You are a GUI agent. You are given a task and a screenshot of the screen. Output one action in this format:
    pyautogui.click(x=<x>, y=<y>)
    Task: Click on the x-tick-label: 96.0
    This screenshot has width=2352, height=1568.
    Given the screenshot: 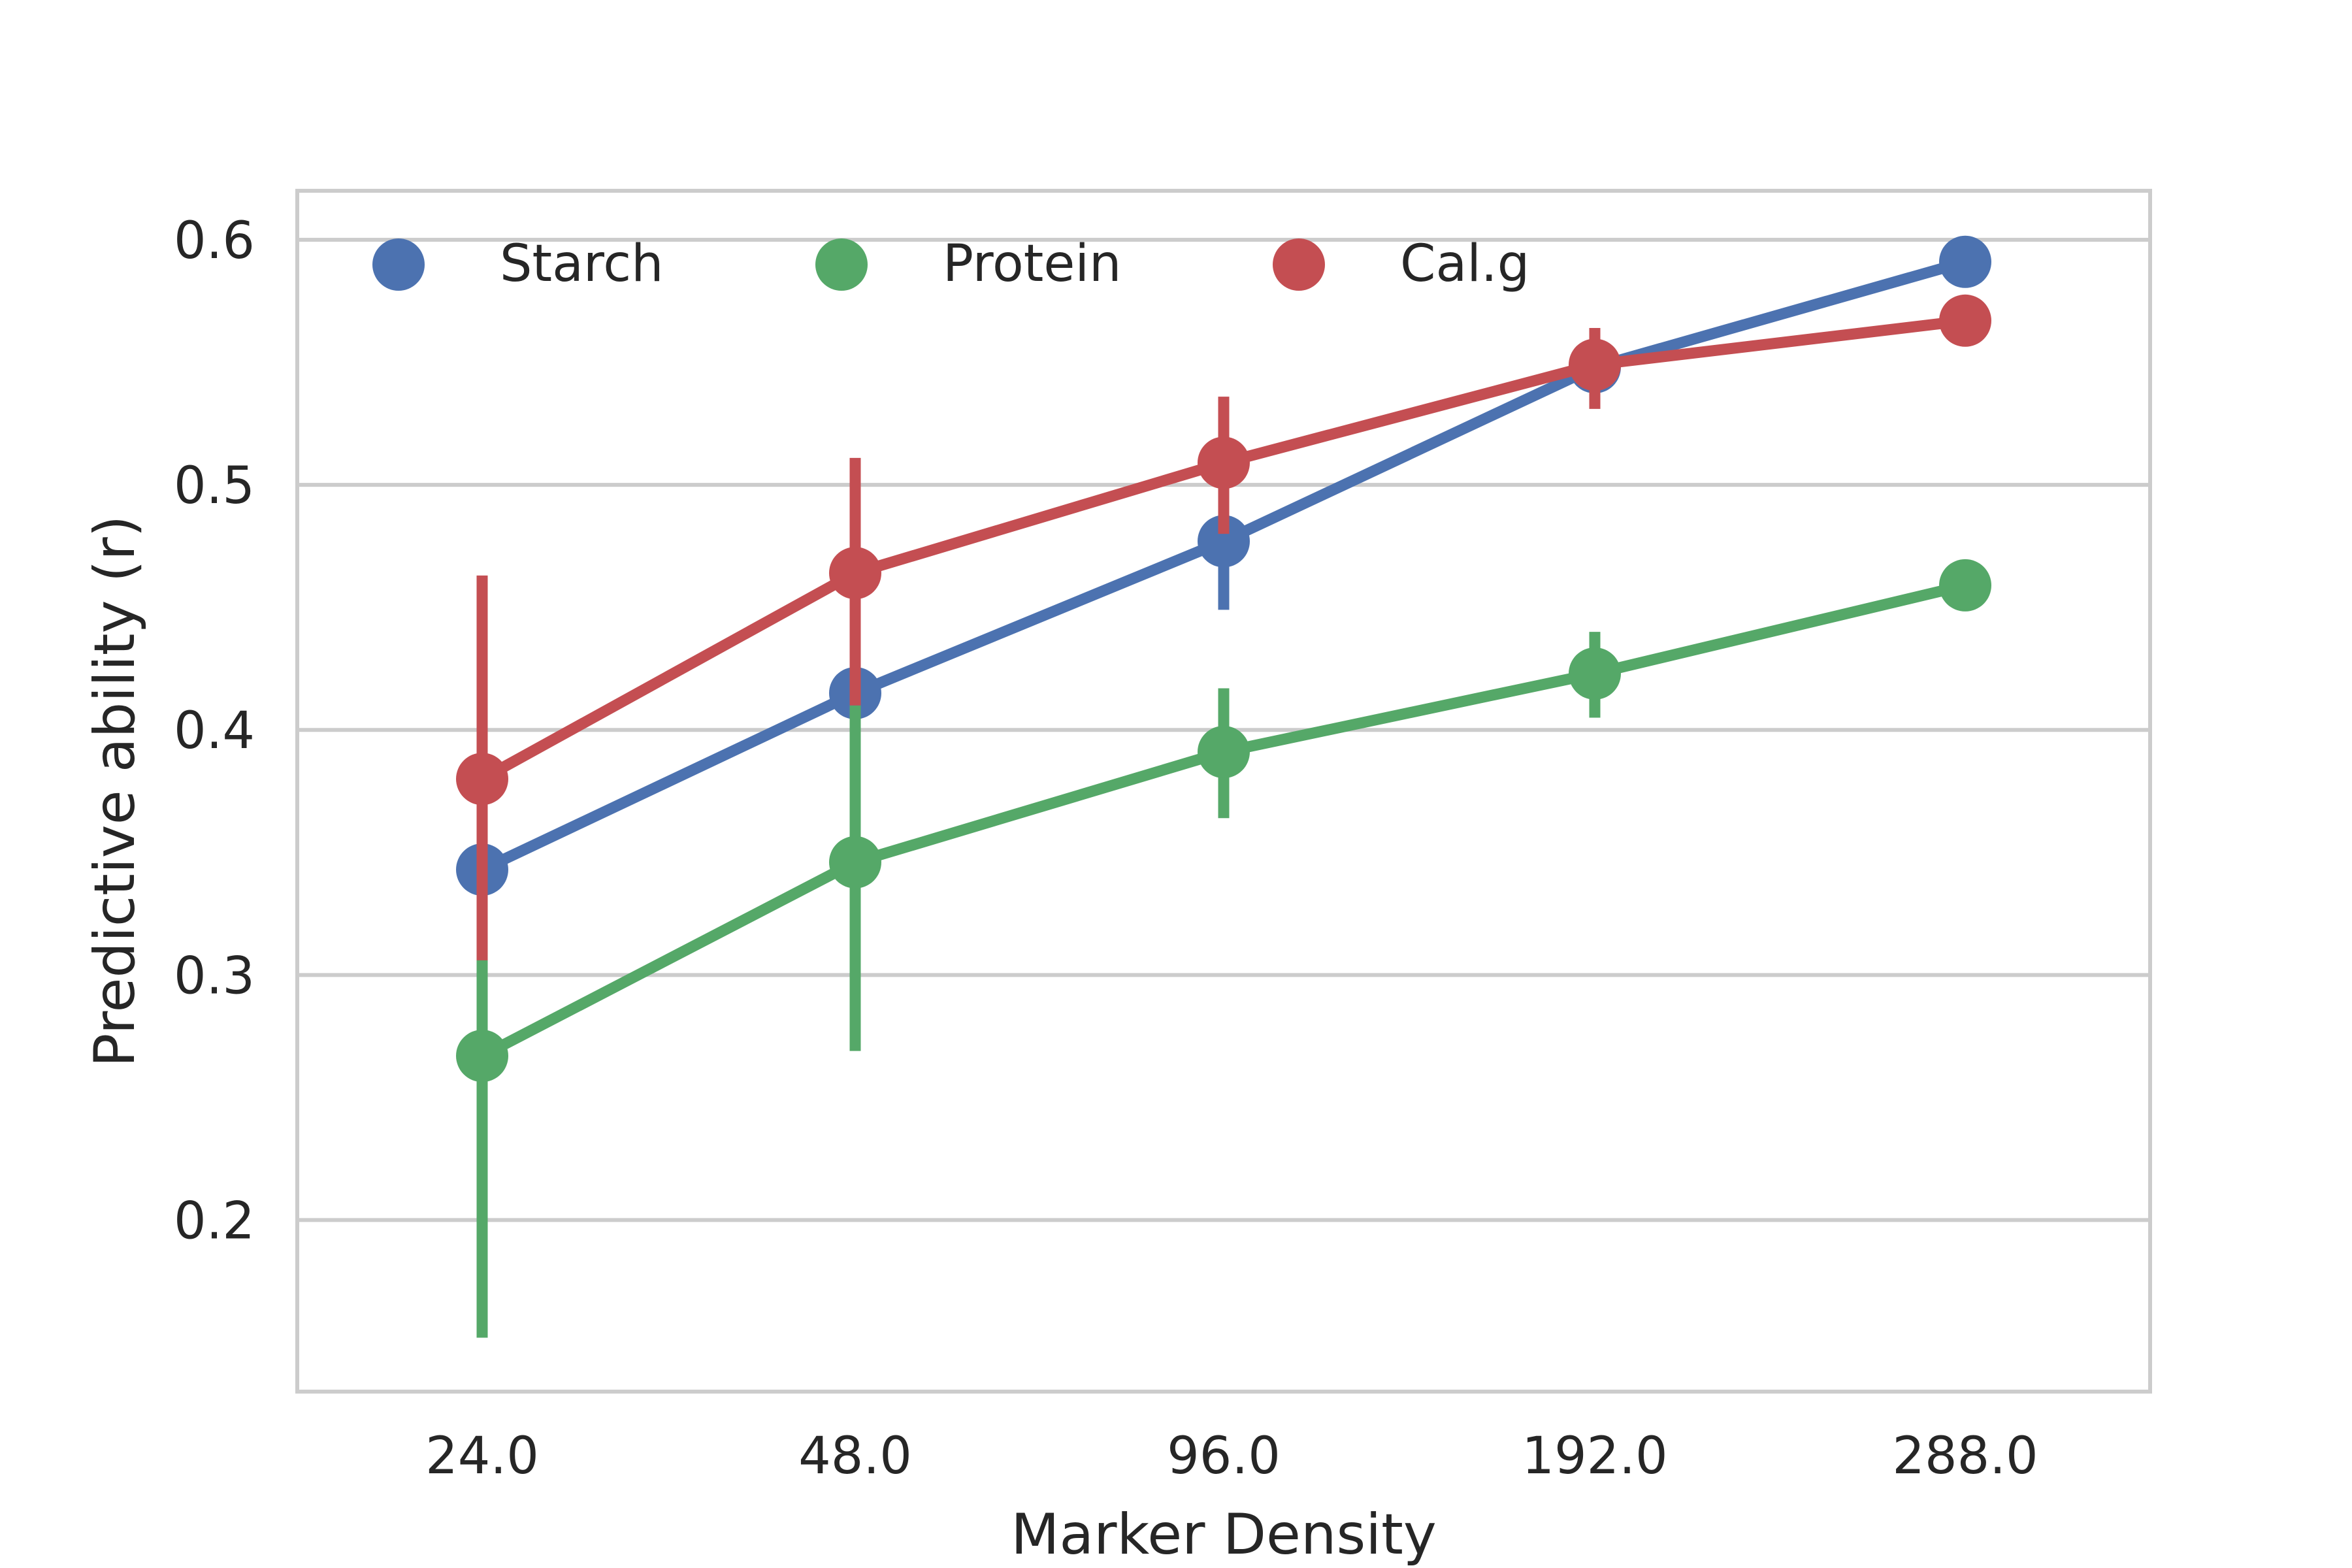 What is the action you would take?
    pyautogui.click(x=1224, y=1456)
    